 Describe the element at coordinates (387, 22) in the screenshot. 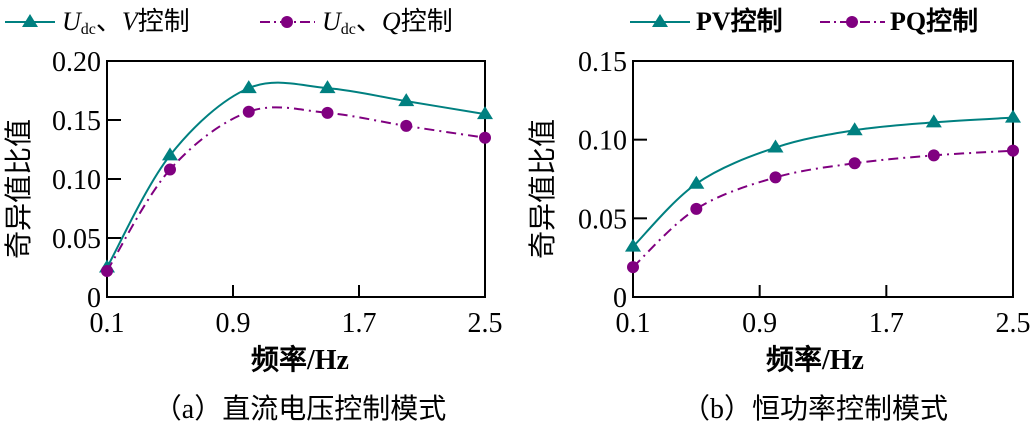

I see `legend-label-2: Udc、Q控制` at that location.